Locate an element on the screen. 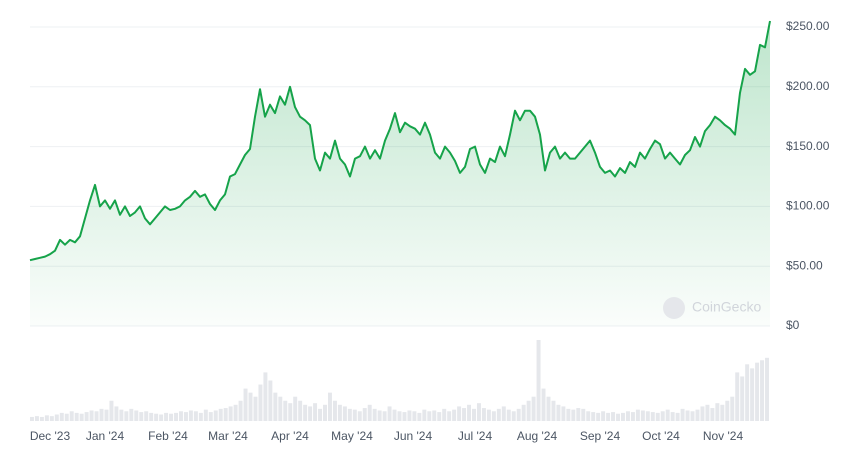 Image resolution: width=856 pixels, height=451 pixels. y-tick-label: $200.00 is located at coordinates (808, 86).